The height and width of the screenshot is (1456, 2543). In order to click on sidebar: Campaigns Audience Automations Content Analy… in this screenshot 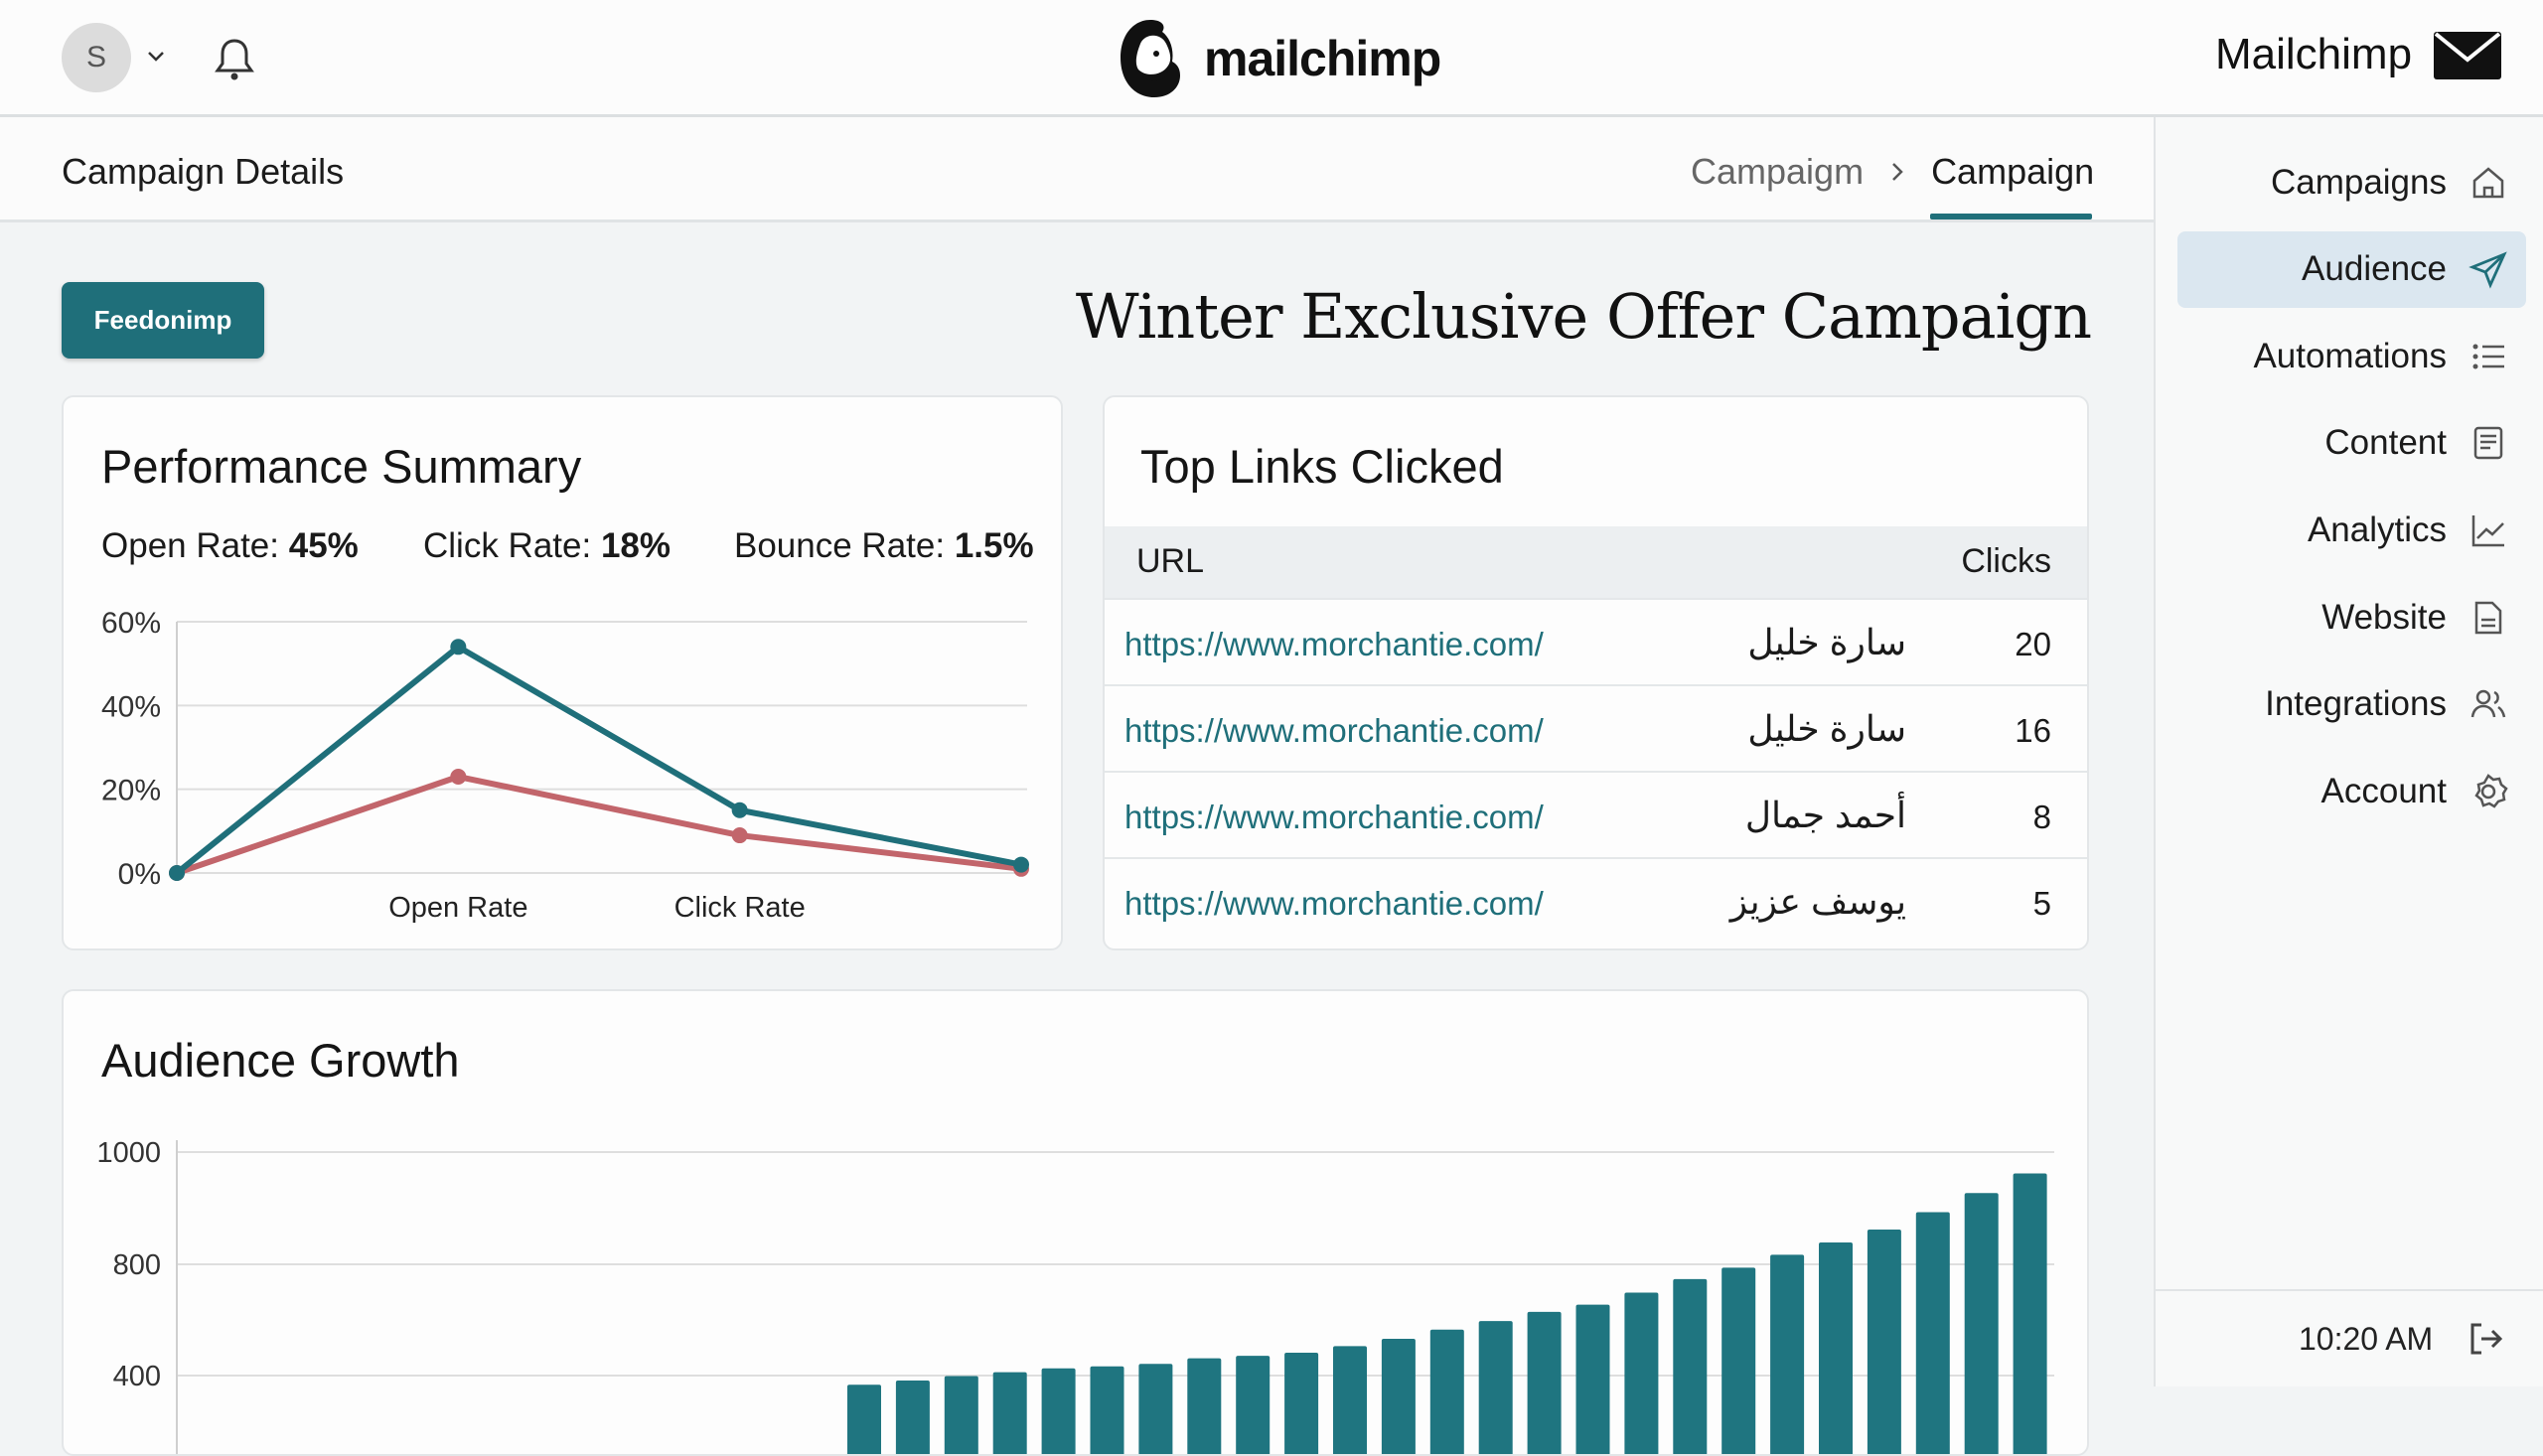, I will do `click(2348, 751)`.